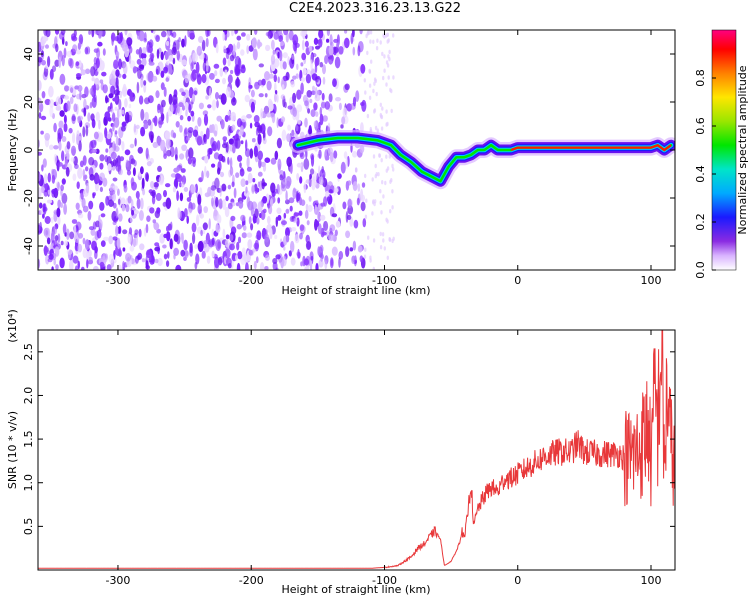  What do you see at coordinates (700, 270) in the screenshot?
I see `colorbar-tick-label: 0.0` at bounding box center [700, 270].